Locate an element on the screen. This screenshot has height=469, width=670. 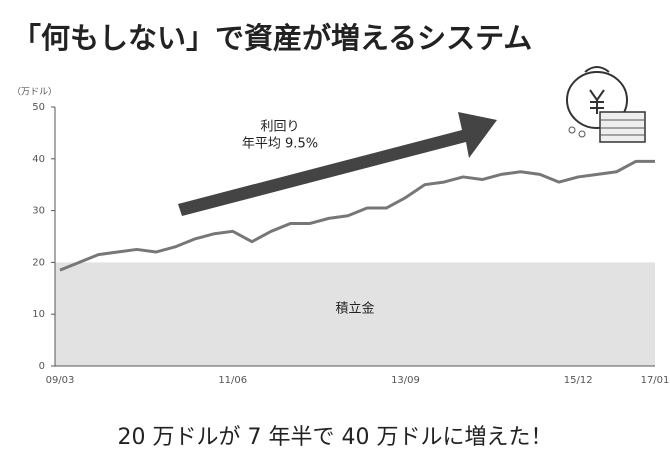
annotation: 年平均 9.5% is located at coordinates (280, 144).